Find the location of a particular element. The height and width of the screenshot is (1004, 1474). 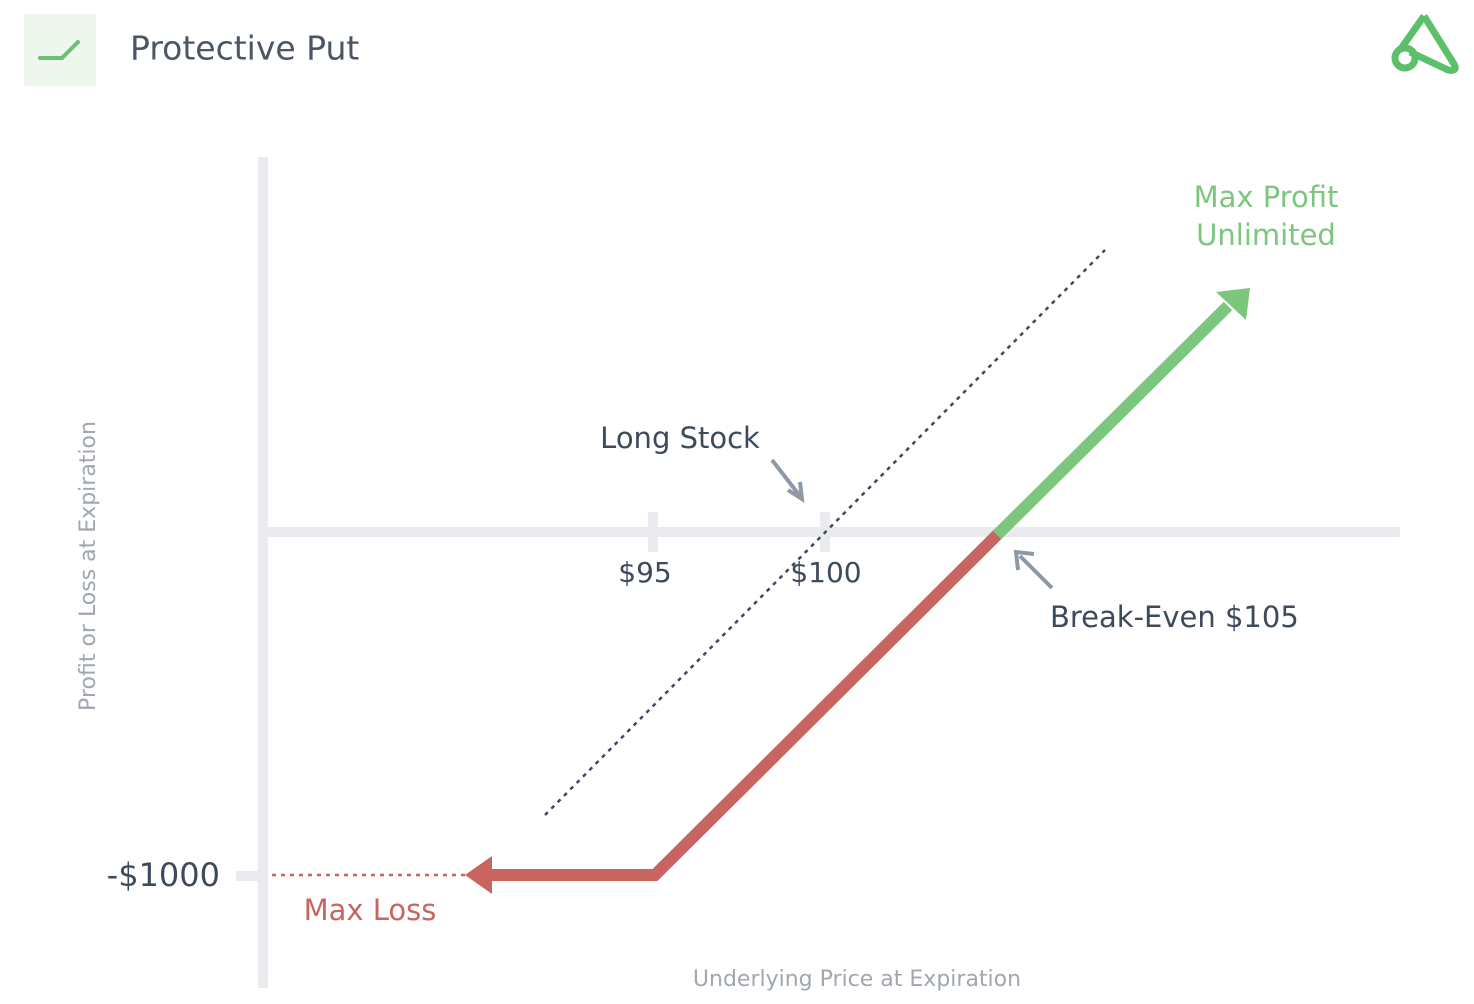

annotation: Unlimited is located at coordinates (1266, 235).